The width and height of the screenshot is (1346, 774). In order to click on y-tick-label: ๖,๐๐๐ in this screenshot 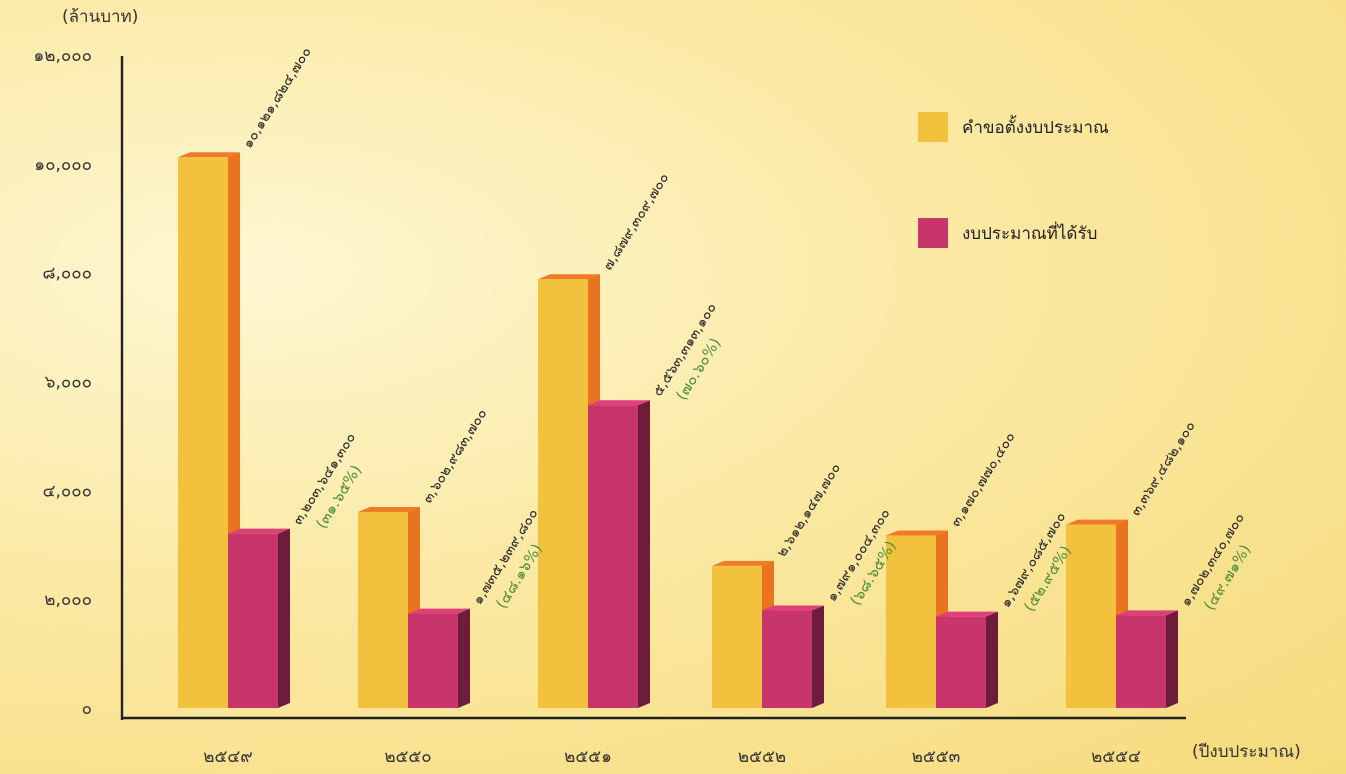, I will do `click(68, 383)`.